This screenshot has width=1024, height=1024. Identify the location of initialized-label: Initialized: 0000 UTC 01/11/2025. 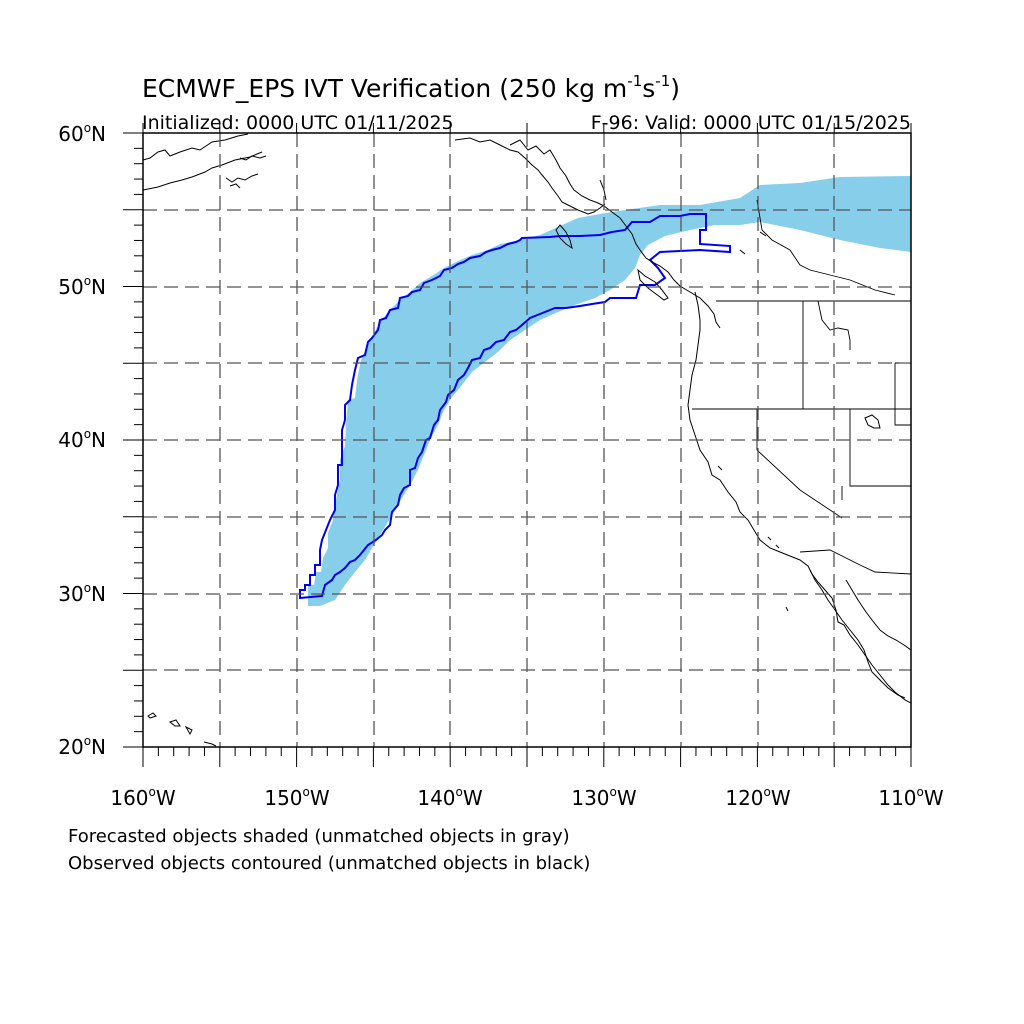
(298, 123).